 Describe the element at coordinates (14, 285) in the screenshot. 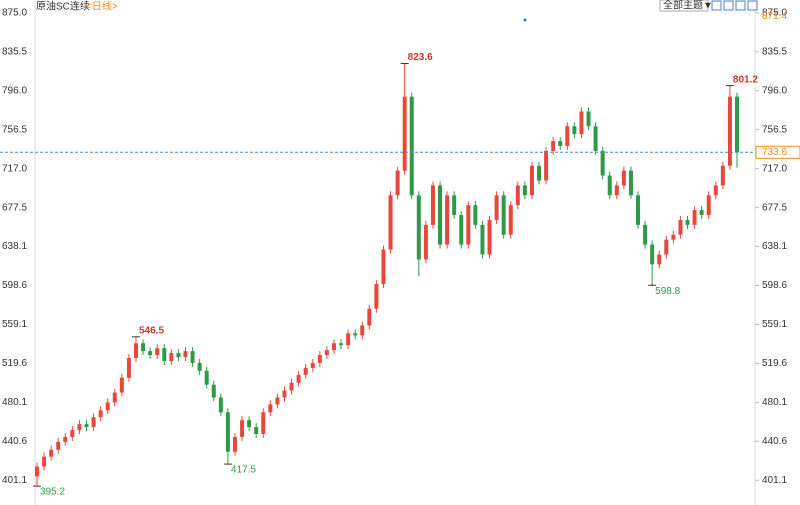

I see `y-tick-label: 598.6` at that location.